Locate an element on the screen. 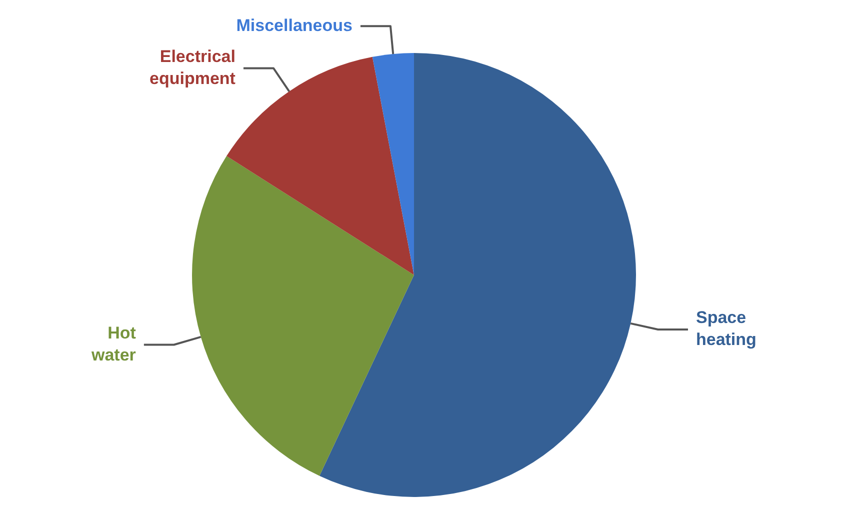 The height and width of the screenshot is (511, 844). slice-label: Miscellaneous is located at coordinates (294, 25).